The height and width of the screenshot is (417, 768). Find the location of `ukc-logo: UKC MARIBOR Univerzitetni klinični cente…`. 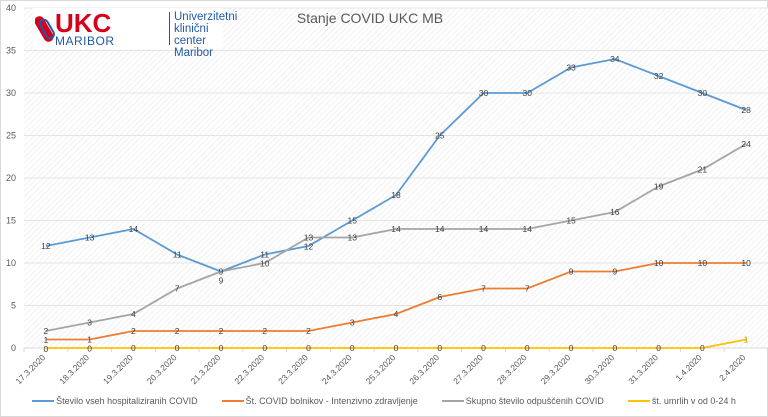

ukc-logo: UKC MARIBOR Univerzitetni klinični cente… is located at coordinates (135, 33).